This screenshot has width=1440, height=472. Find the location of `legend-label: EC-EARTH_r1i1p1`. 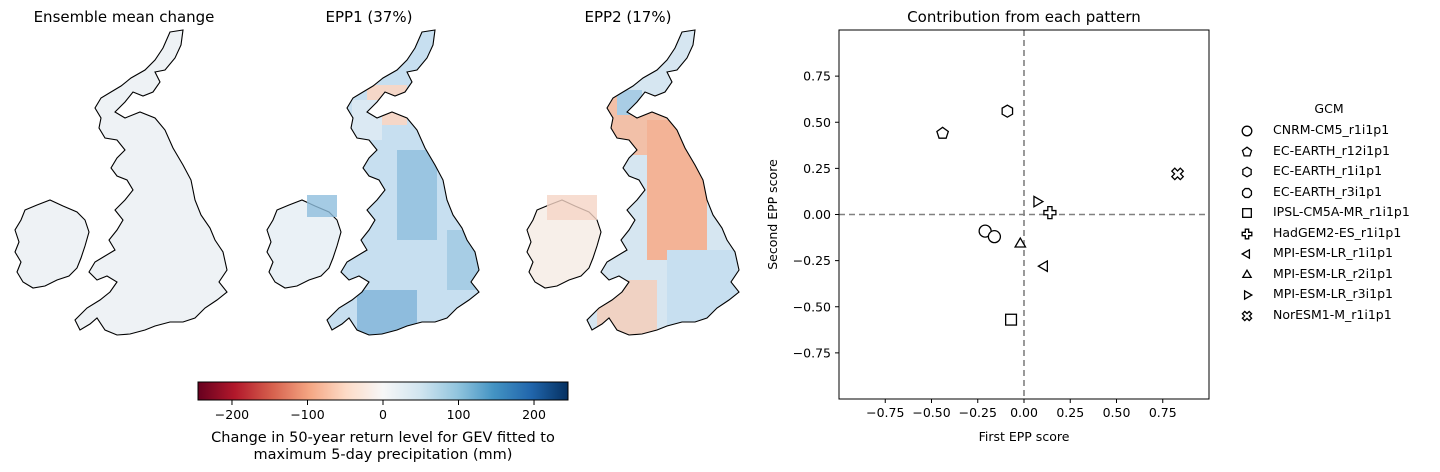

legend-label: EC-EARTH_r1i1p1 is located at coordinates (1328, 170).